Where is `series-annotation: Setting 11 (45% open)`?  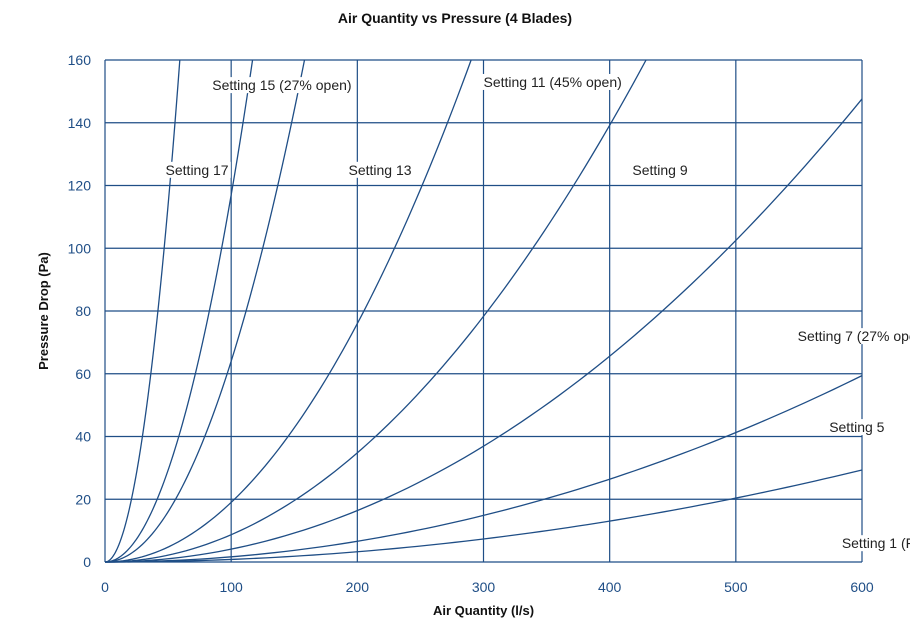 series-annotation: Setting 11 (45% open) is located at coordinates (552, 81).